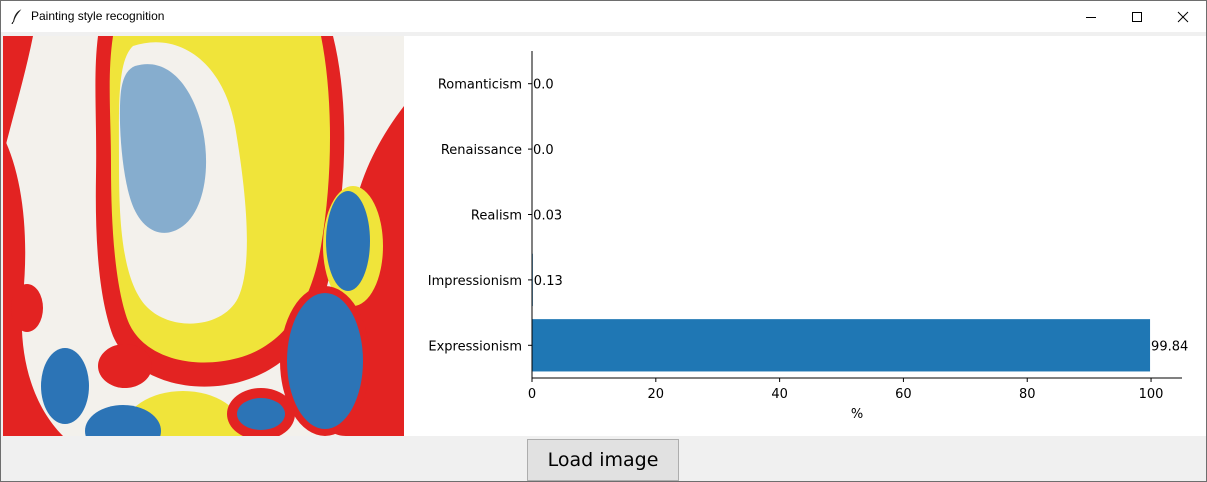 The width and height of the screenshot is (1207, 482). I want to click on y-tick-label: Expressionism, so click(475, 346).